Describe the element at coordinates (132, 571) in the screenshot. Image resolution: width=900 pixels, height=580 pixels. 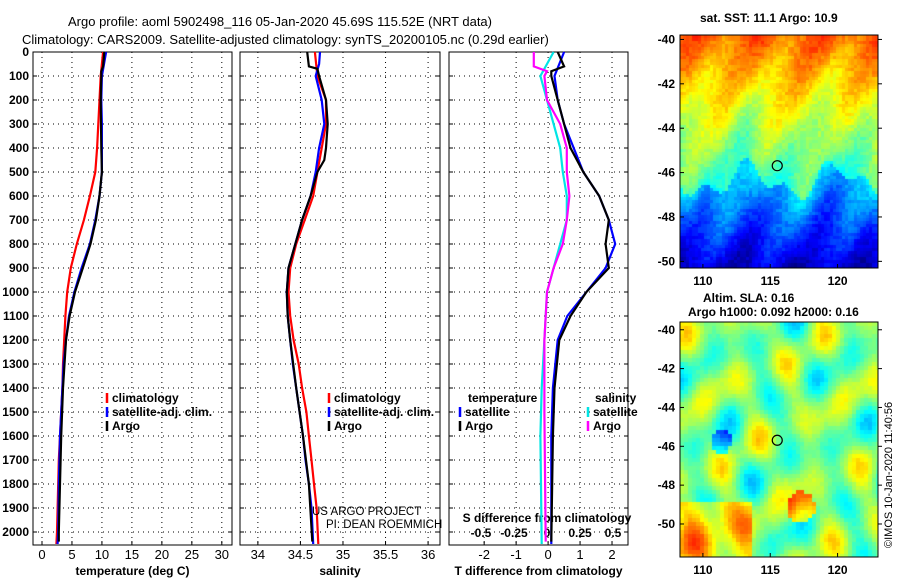
I see `x-axis-label: temperature (deg C)` at that location.